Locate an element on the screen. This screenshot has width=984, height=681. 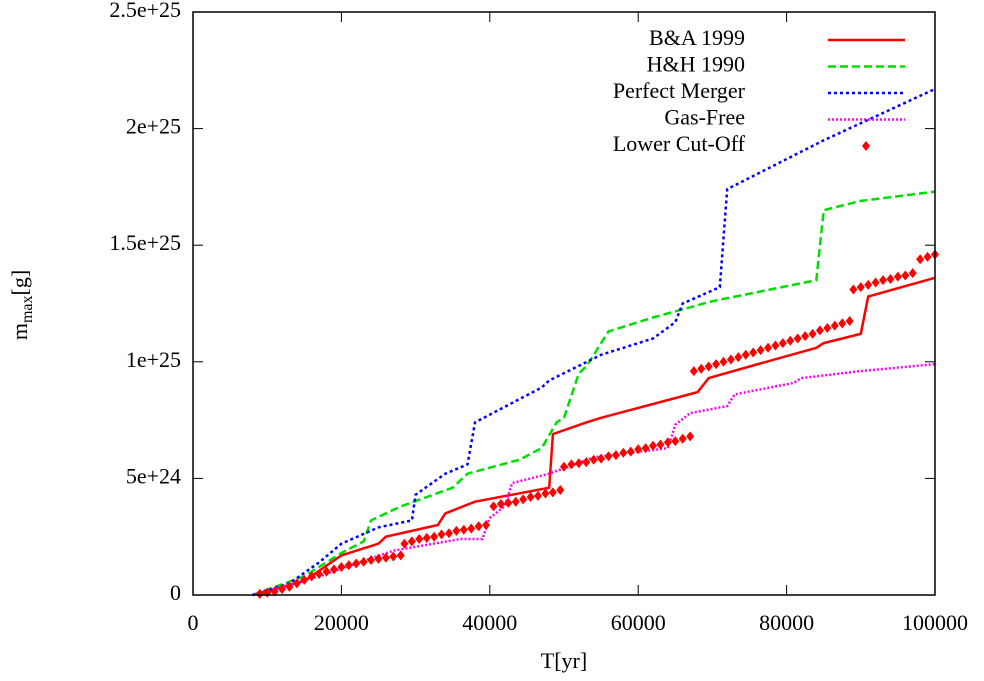
y-tick-label: 5e+24 is located at coordinates (153, 475).